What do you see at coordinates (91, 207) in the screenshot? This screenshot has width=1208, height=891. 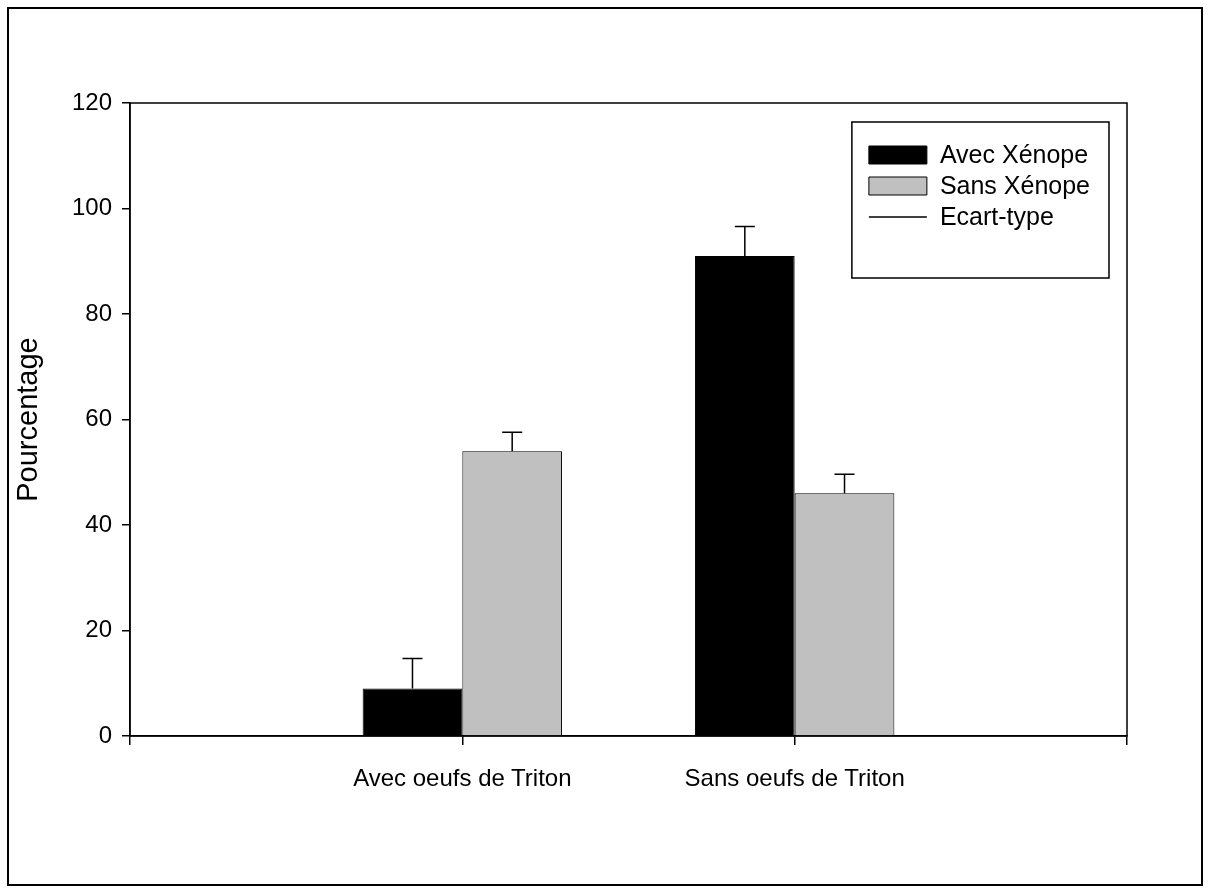 I see `y-tick-label: 100` at bounding box center [91, 207].